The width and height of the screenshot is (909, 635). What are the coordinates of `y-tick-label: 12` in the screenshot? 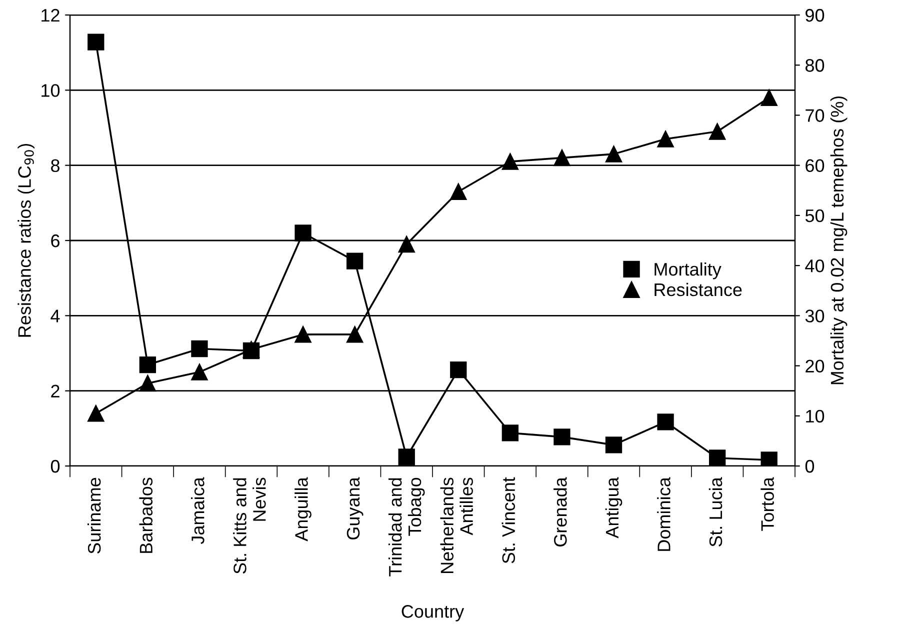 It's located at (51, 15).